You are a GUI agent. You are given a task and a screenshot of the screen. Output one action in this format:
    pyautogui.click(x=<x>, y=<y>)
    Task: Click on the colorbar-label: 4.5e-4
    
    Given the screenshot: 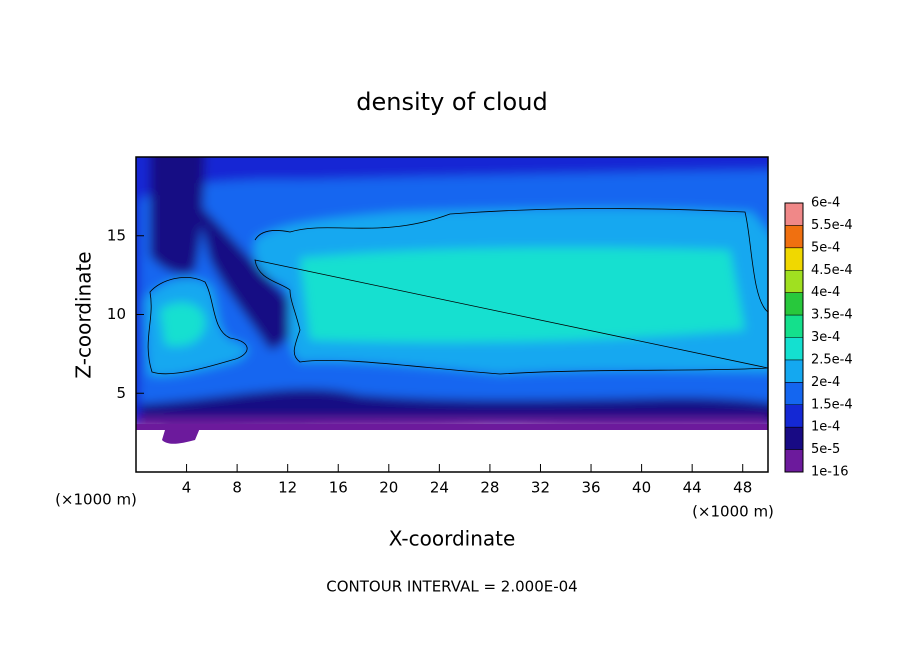 What is the action you would take?
    pyautogui.click(x=832, y=270)
    